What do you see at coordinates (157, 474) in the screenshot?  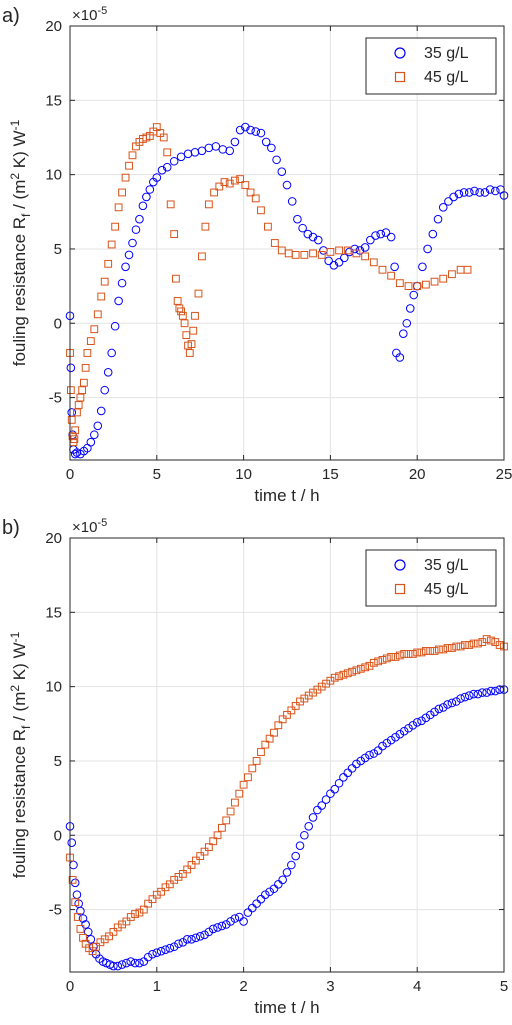 I see `x-tick-label: 5` at bounding box center [157, 474].